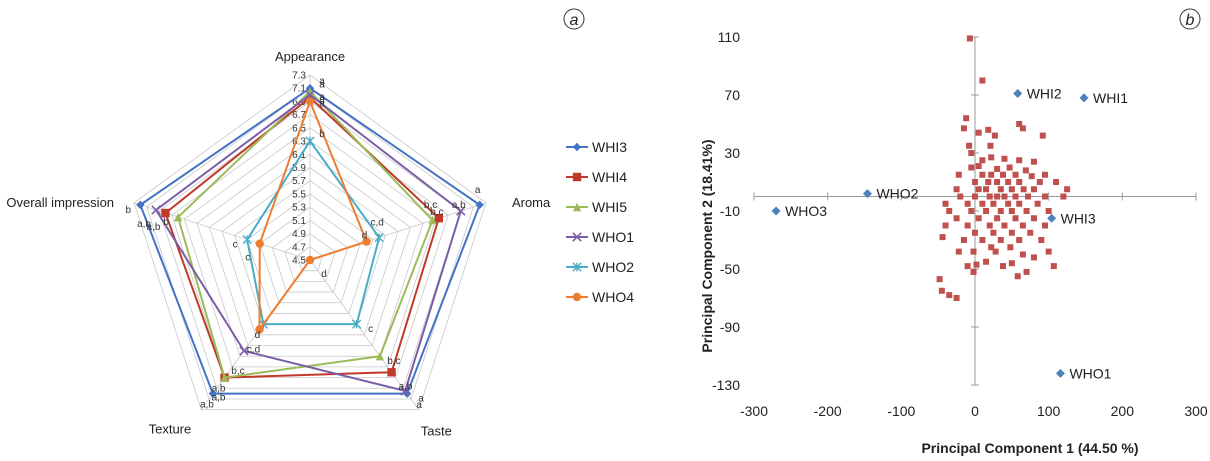 The image size is (1210, 461). Describe the element at coordinates (299, 142) in the screenshot. I see `radar-scale-tick: 6.3` at that location.